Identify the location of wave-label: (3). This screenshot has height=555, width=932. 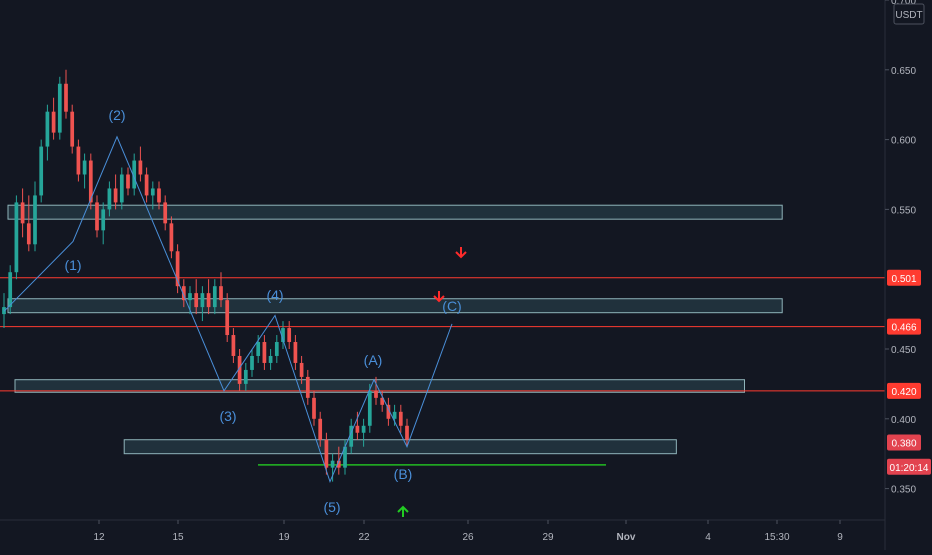
(227, 416).